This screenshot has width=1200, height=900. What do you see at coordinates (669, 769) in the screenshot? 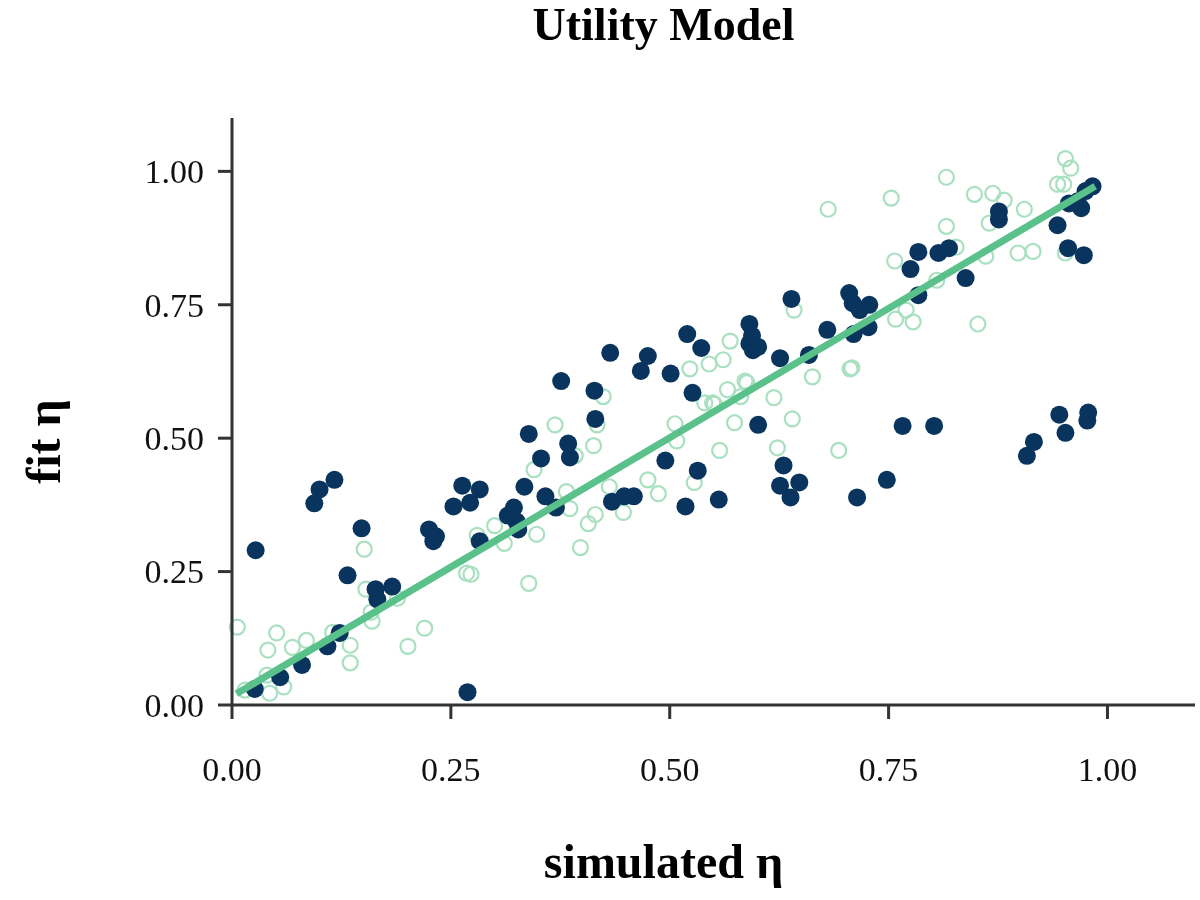
I see `x-tick-label: 0.50` at bounding box center [669, 769].